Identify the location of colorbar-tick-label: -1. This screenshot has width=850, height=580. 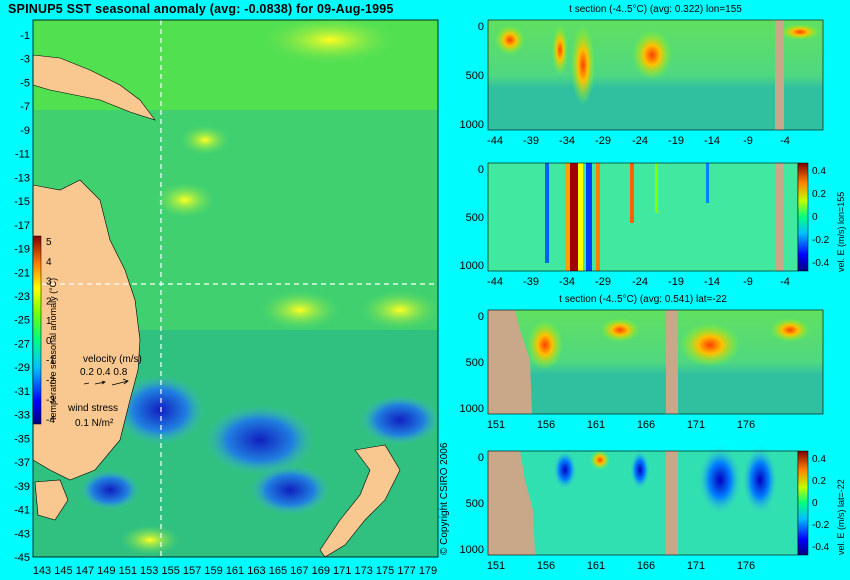
(50, 361).